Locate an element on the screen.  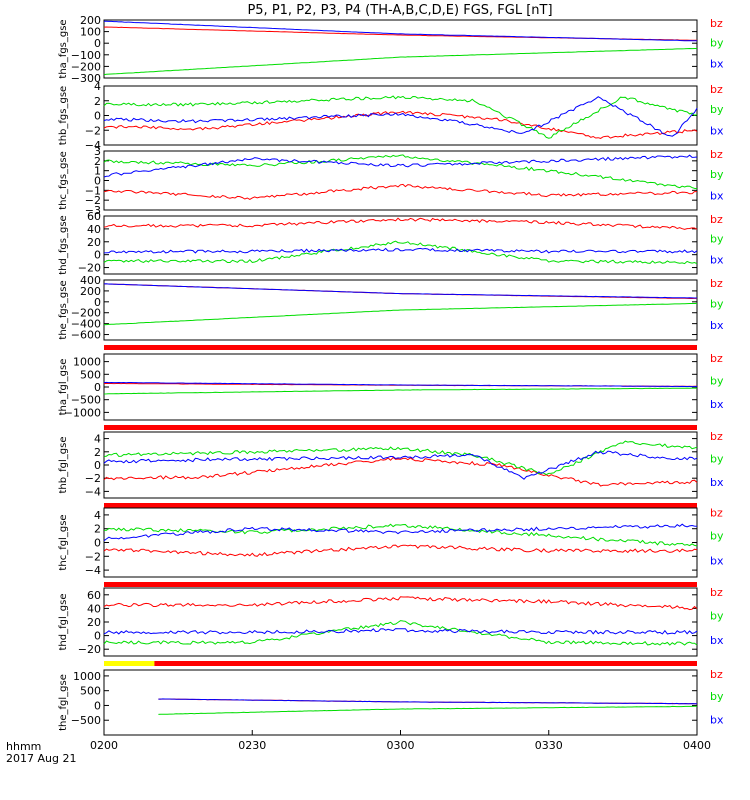
y-tick-label: −300 is located at coordinates (86, 78).